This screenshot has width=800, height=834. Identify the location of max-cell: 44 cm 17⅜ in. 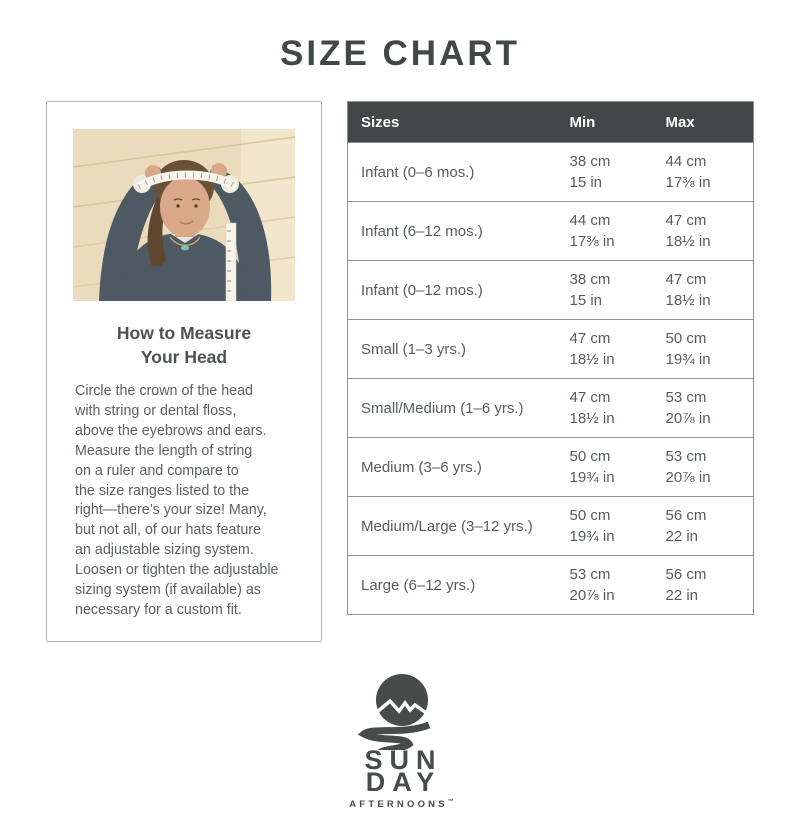
(705, 172).